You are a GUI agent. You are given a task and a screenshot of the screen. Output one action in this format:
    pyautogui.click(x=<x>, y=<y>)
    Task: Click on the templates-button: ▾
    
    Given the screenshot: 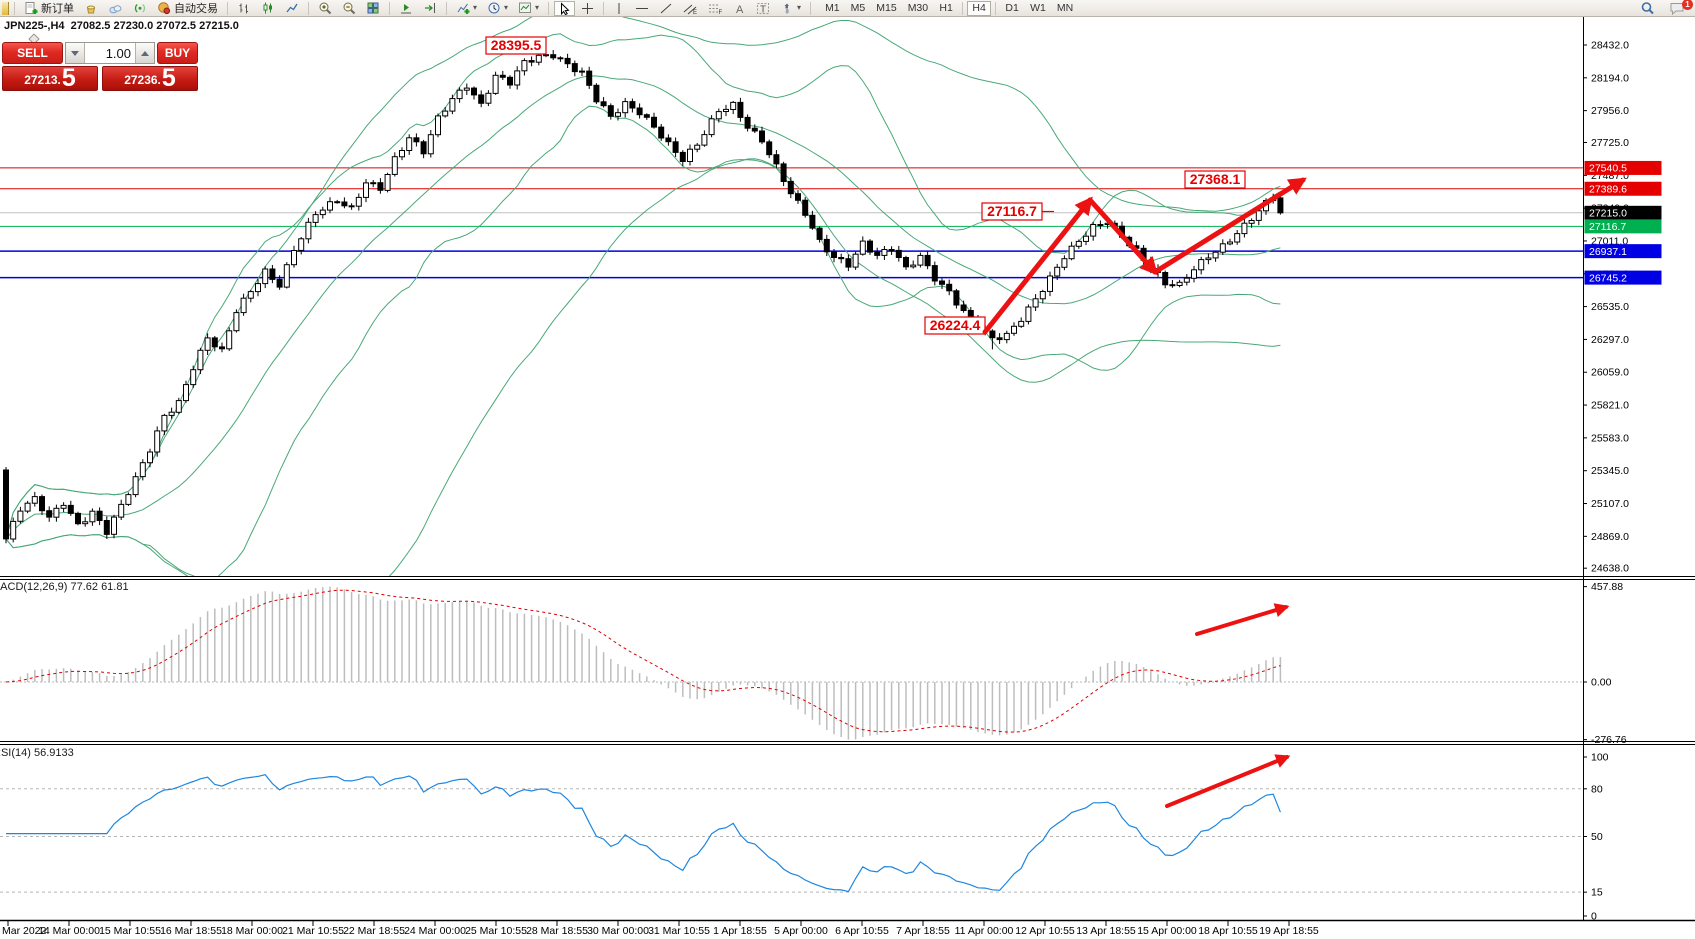 What is the action you would take?
    pyautogui.click(x=528, y=8)
    